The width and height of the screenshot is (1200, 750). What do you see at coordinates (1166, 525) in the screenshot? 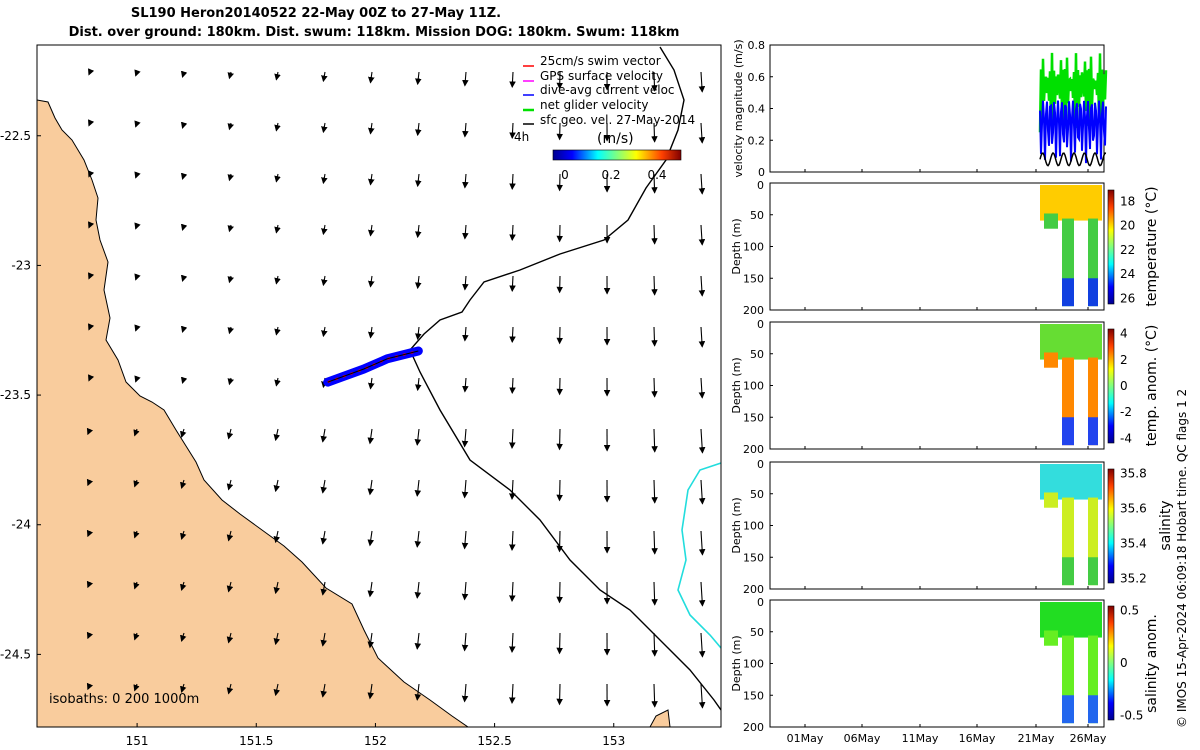
I see `cb-label: salinity` at bounding box center [1166, 525].